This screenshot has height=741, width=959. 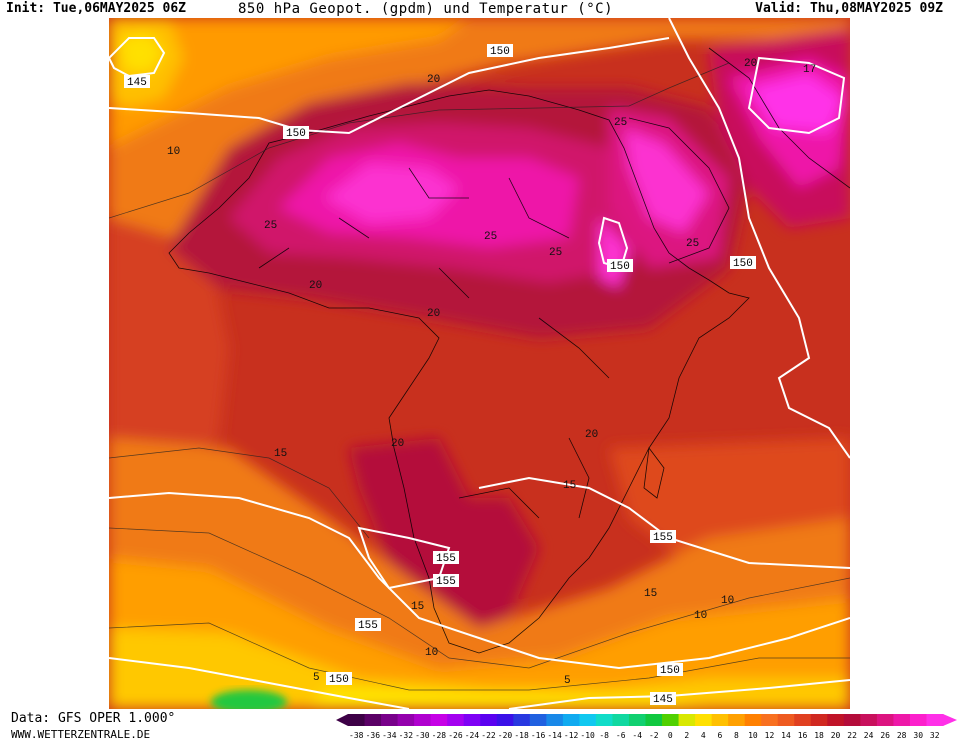 I want to click on colorbar-tick-label: 16, so click(x=803, y=735).